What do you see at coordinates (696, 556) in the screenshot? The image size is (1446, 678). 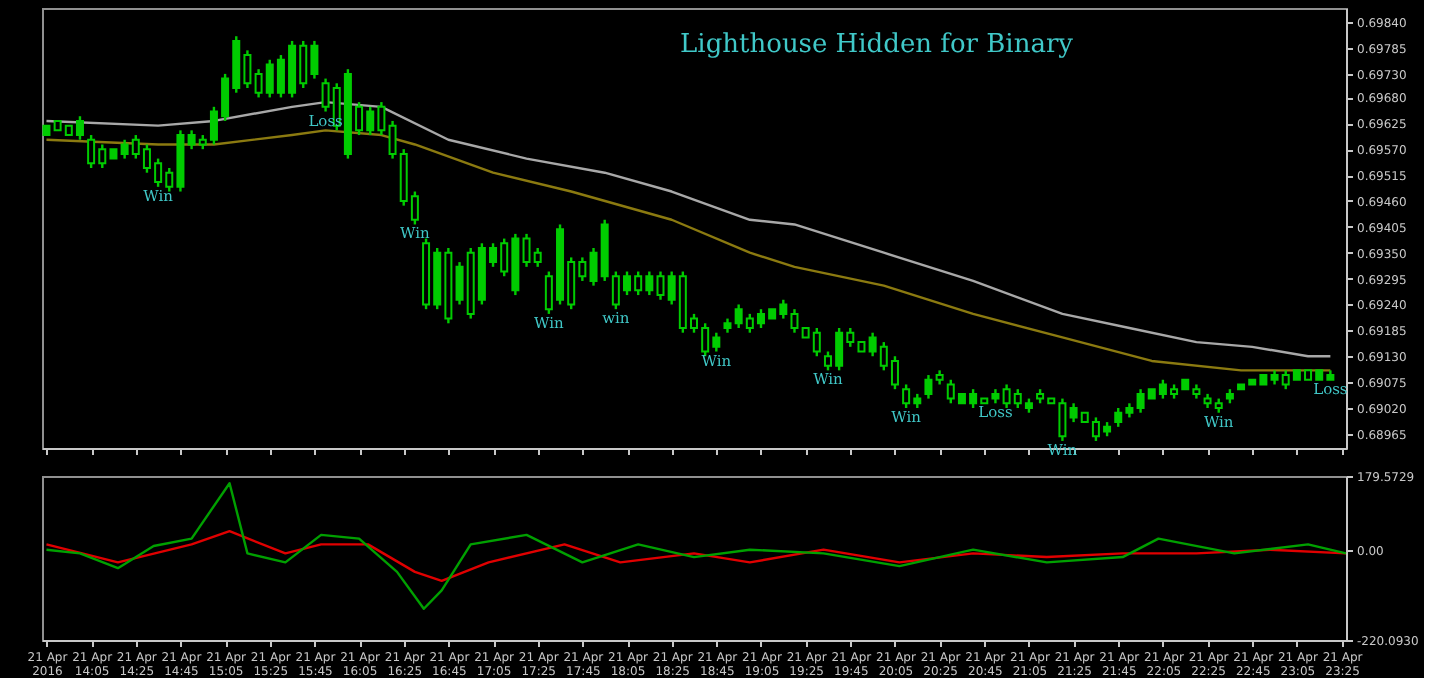 I see `line-series` at bounding box center [696, 556].